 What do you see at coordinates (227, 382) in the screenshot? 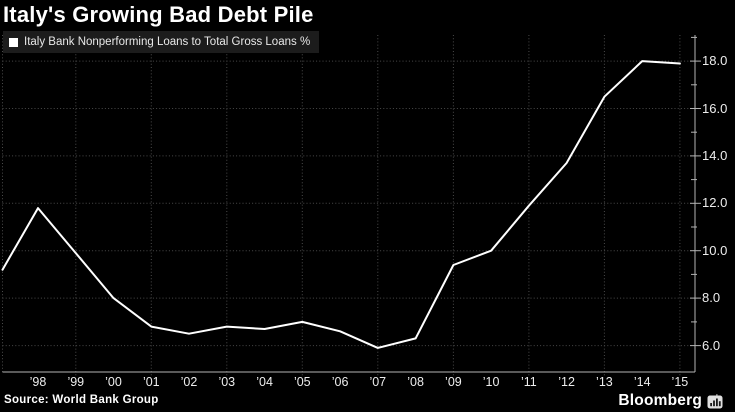
I see `x-tick-label: ’03` at bounding box center [227, 382].